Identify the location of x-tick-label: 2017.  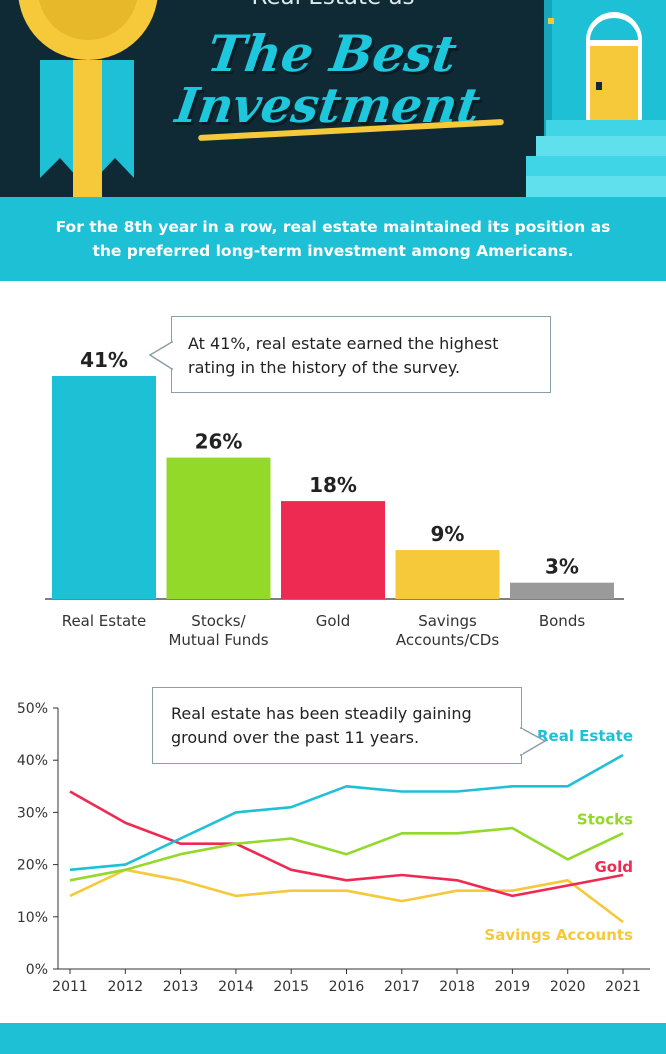
(402, 987).